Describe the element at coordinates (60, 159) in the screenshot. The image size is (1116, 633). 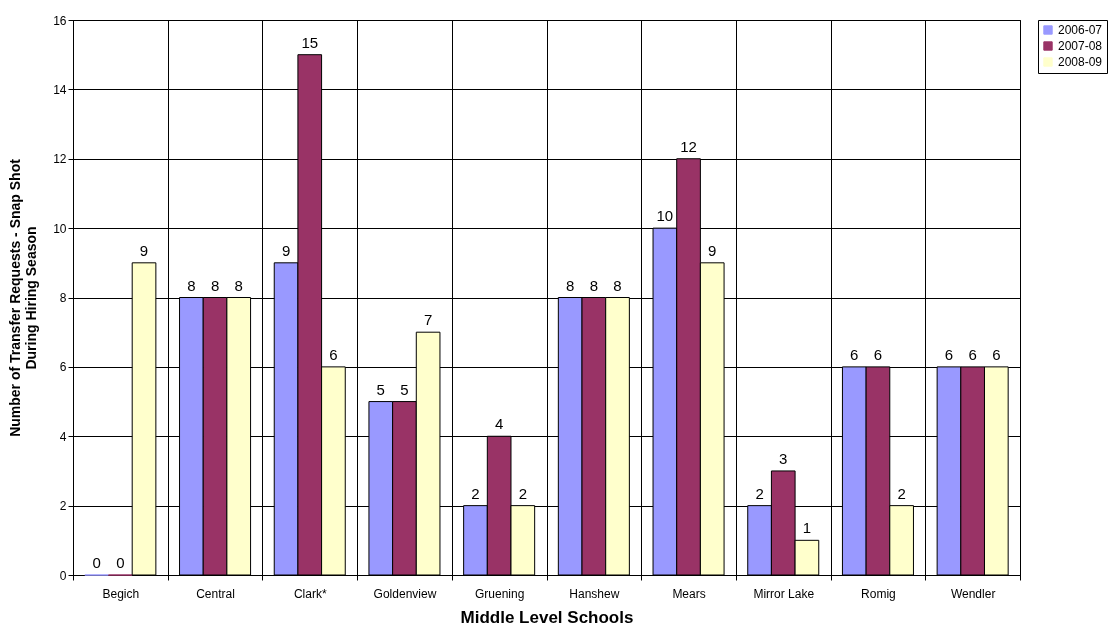
I see `y-tick-label: 12` at that location.